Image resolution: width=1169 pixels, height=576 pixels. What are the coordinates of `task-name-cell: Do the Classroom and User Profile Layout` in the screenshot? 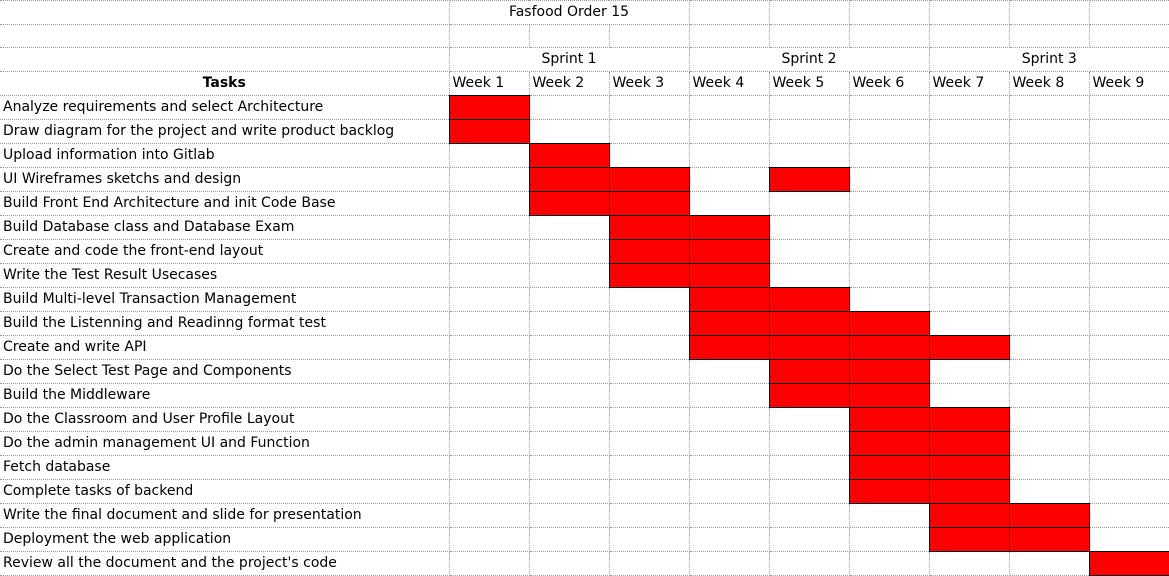 It's located at (225, 419).